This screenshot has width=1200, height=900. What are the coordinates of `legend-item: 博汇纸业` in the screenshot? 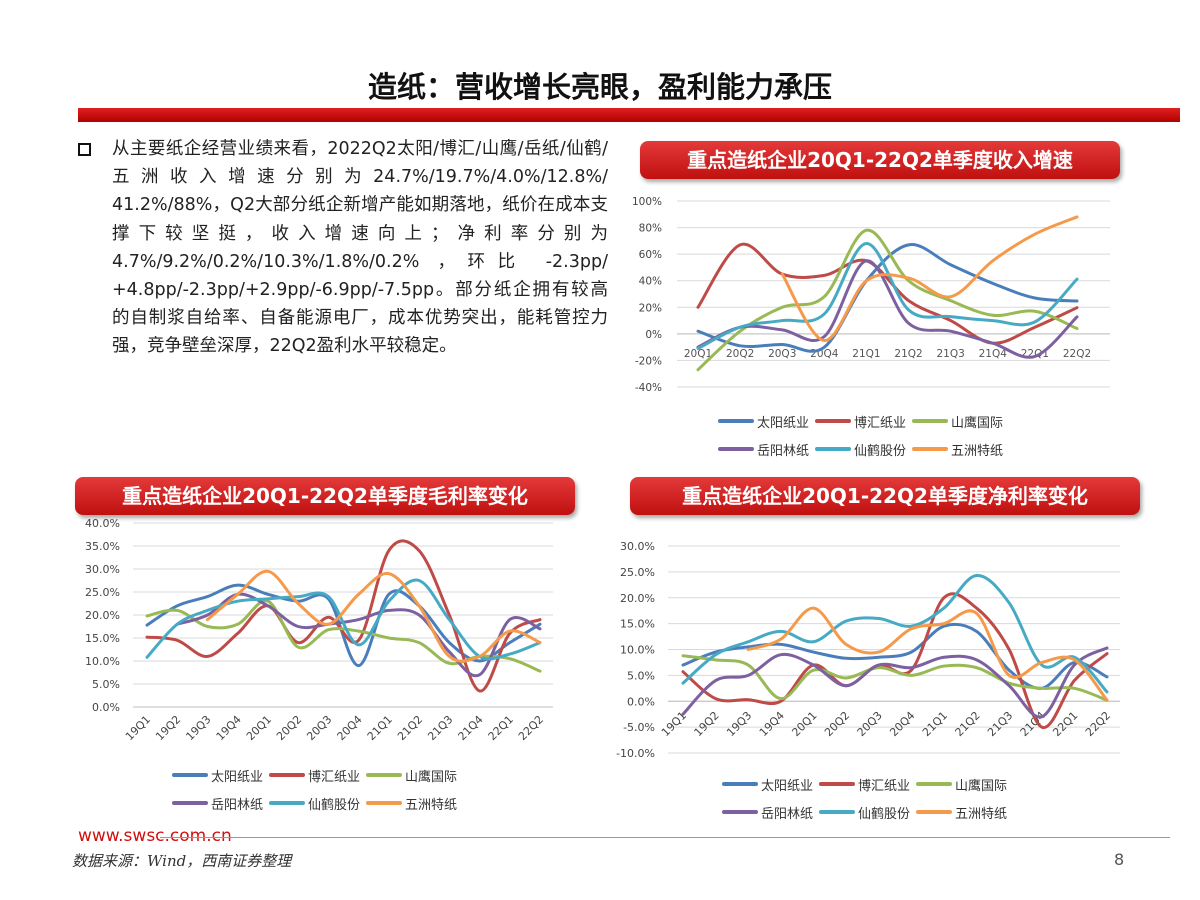 It's located at (860, 421).